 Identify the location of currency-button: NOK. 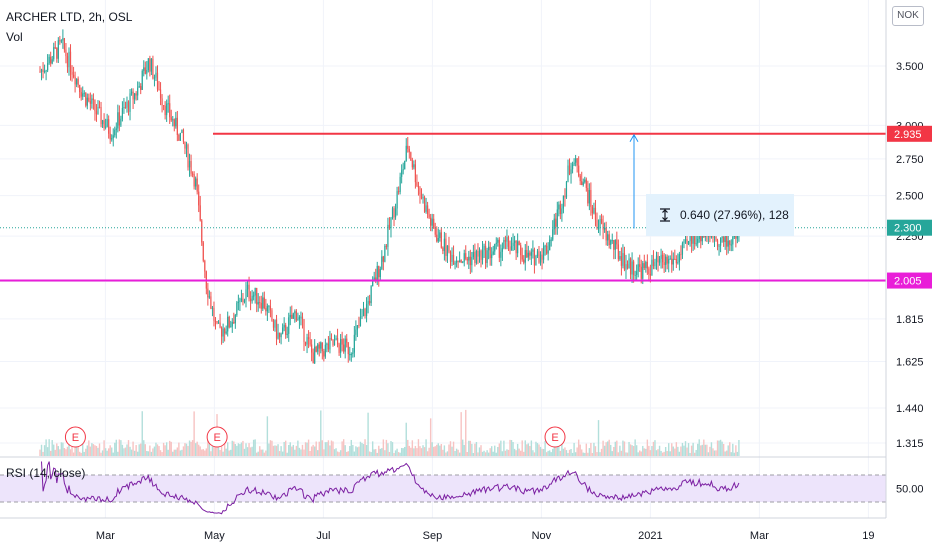
(908, 16).